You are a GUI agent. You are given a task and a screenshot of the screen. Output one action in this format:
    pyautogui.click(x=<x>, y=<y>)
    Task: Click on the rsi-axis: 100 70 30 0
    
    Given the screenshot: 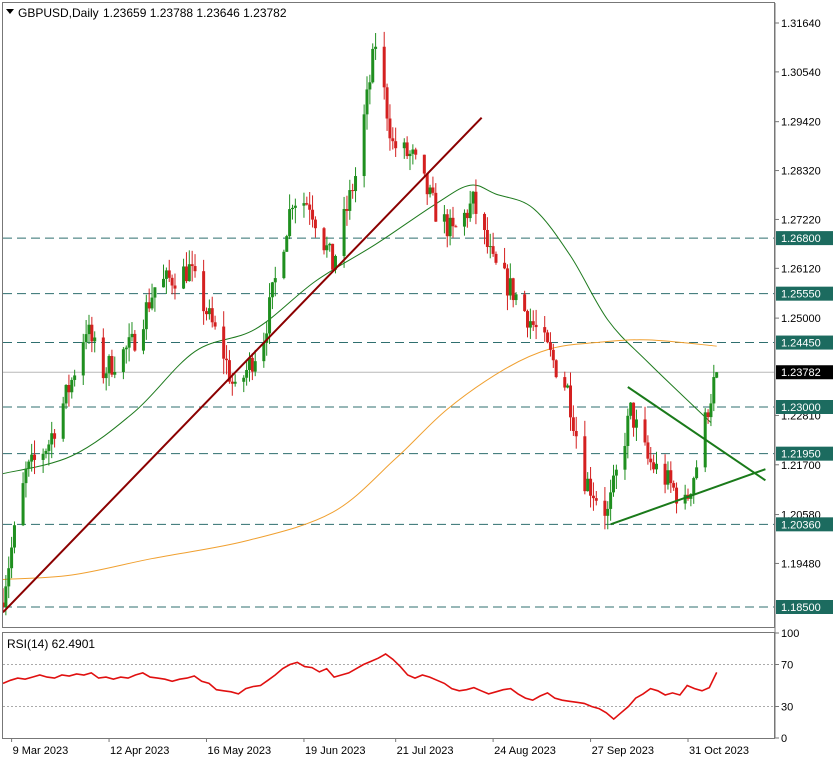 What is the action you would take?
    pyautogui.click(x=787, y=686)
    